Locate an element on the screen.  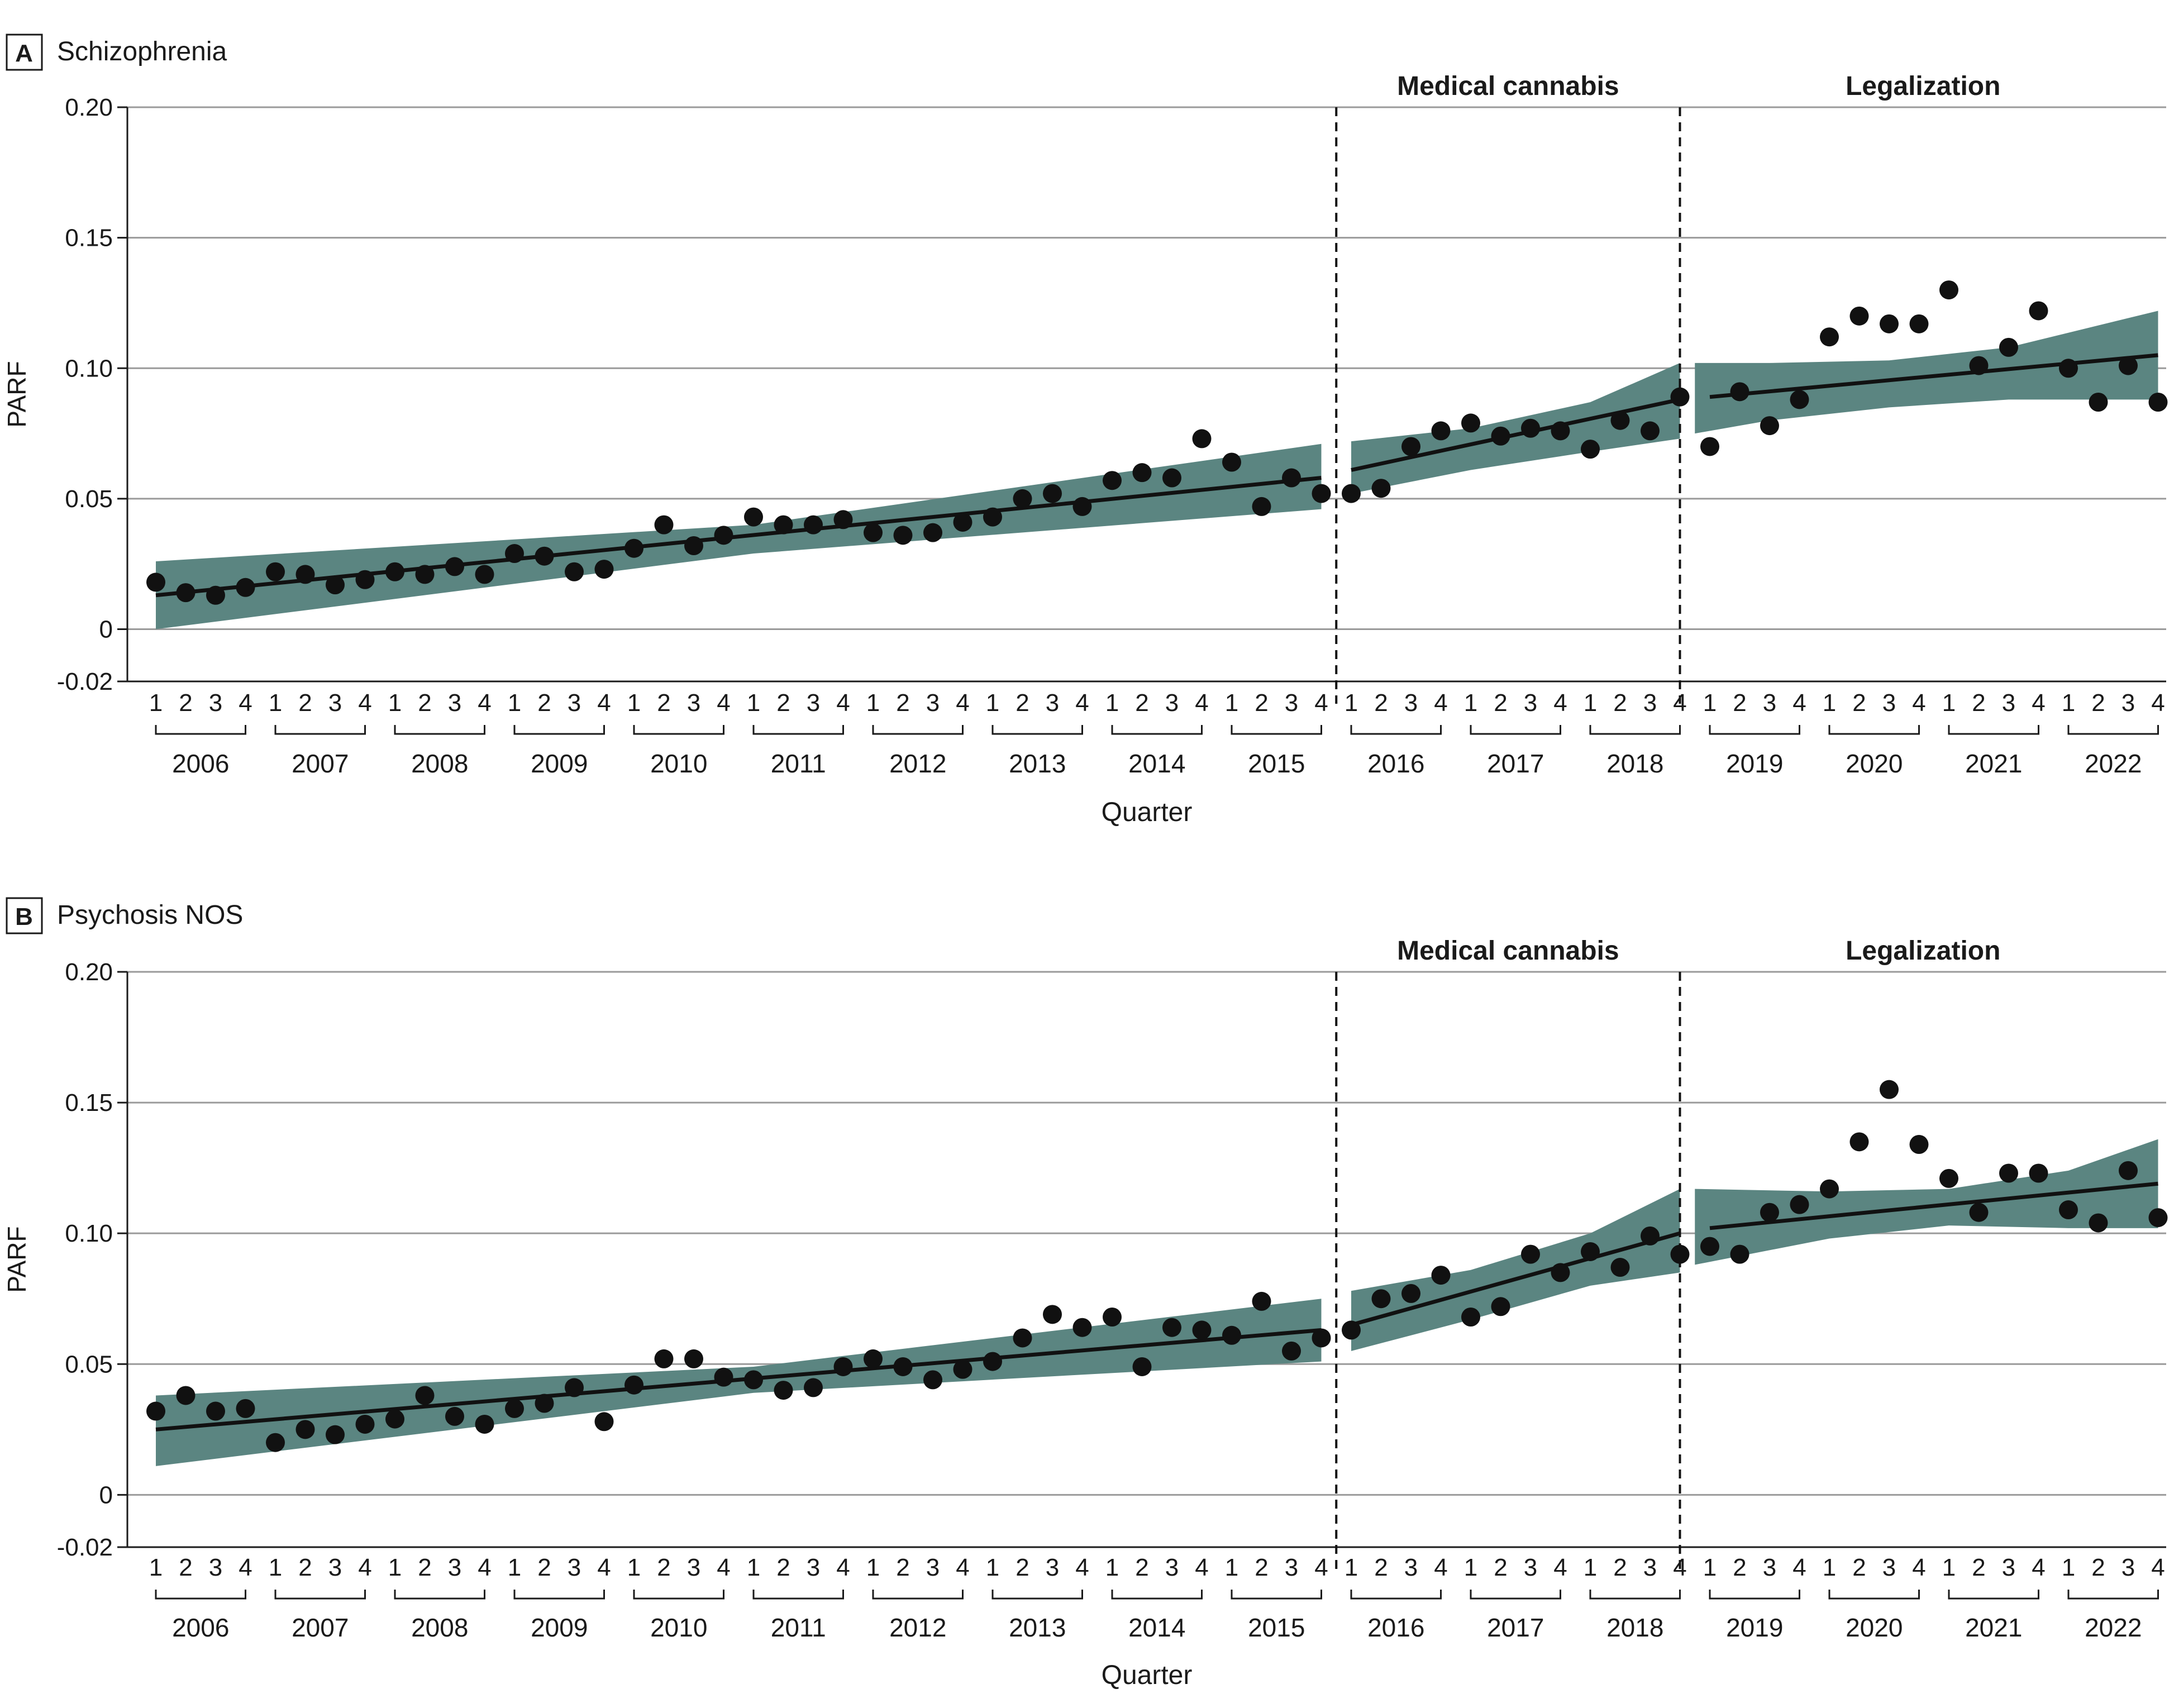
period-label-legalization: Legalization is located at coordinates (1923, 86).